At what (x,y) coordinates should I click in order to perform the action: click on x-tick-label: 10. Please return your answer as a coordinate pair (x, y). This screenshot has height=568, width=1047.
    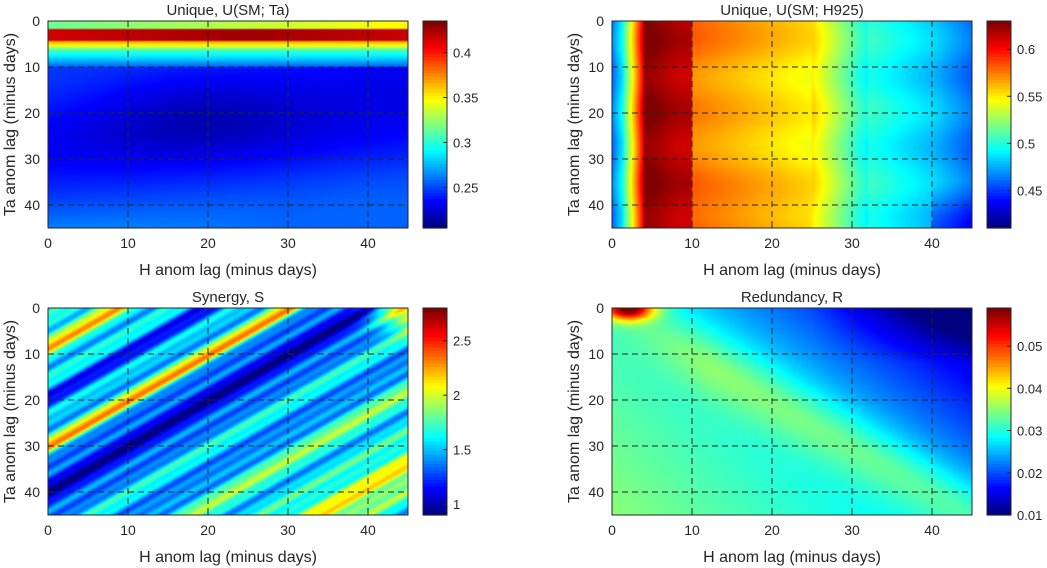
    Looking at the image, I should click on (128, 243).